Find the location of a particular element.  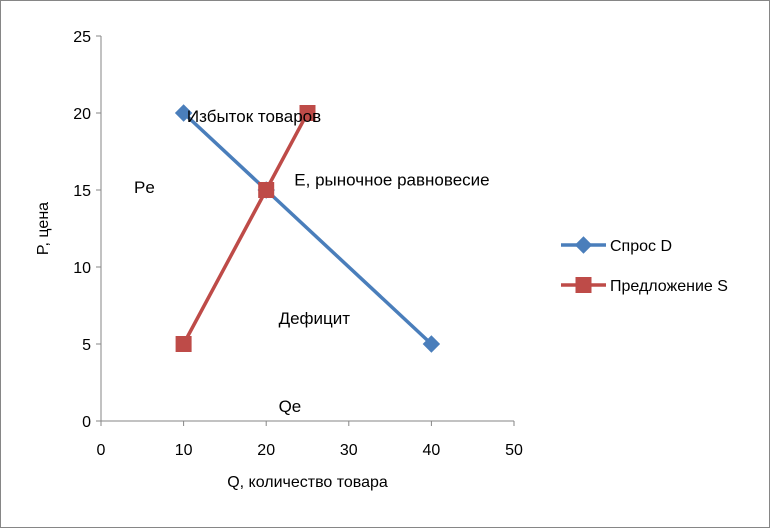

legend-item: Предложение S is located at coordinates (644, 286).